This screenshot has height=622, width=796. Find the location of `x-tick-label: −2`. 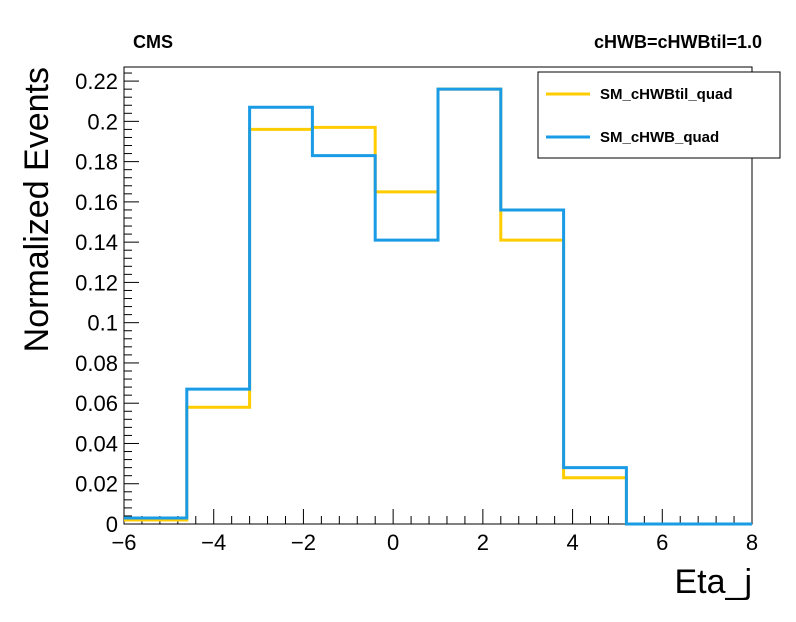

x-tick-label: −2 is located at coordinates (303, 542).